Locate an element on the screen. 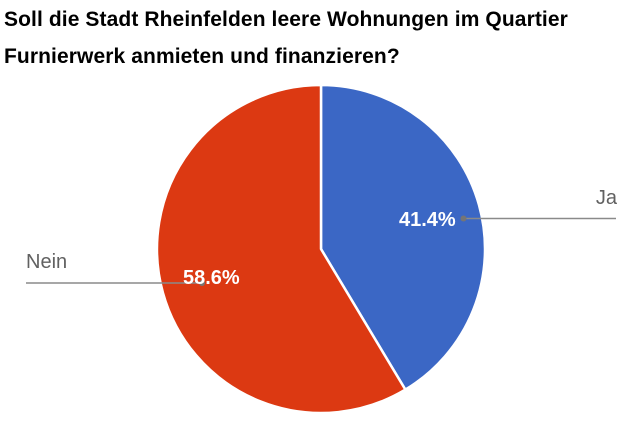 This screenshot has width=640, height=432. leader-dot-nein is located at coordinates (202, 283).